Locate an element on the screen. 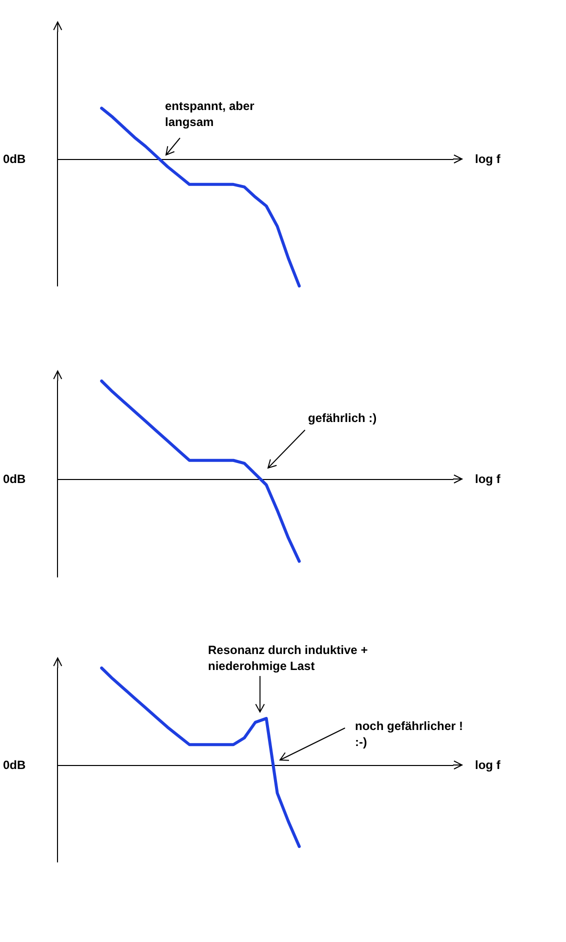 The height and width of the screenshot is (942, 566). annotation: Resonanz durch induktive + niederohmige Last is located at coordinates (288, 658).